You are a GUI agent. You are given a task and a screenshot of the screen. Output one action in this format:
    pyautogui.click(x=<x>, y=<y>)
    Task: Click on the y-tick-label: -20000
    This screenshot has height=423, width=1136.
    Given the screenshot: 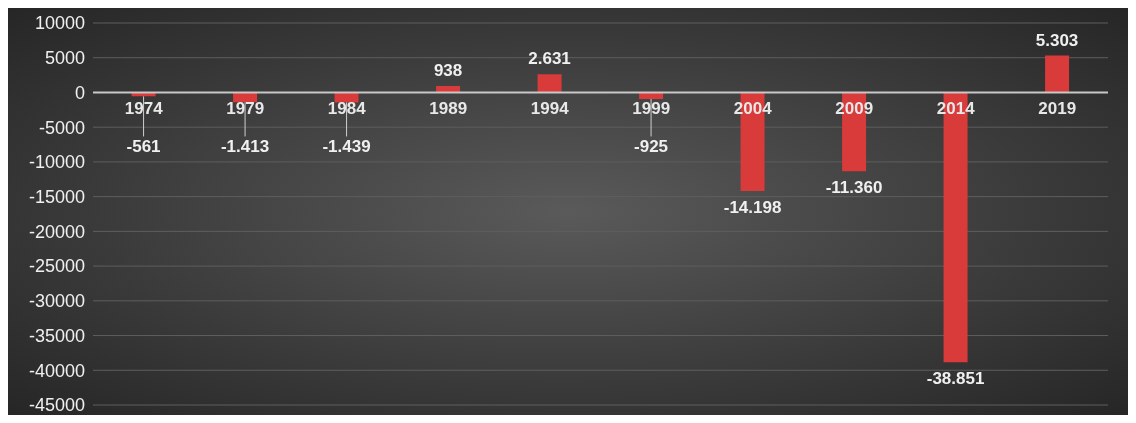 What is the action you would take?
    pyautogui.click(x=56, y=231)
    